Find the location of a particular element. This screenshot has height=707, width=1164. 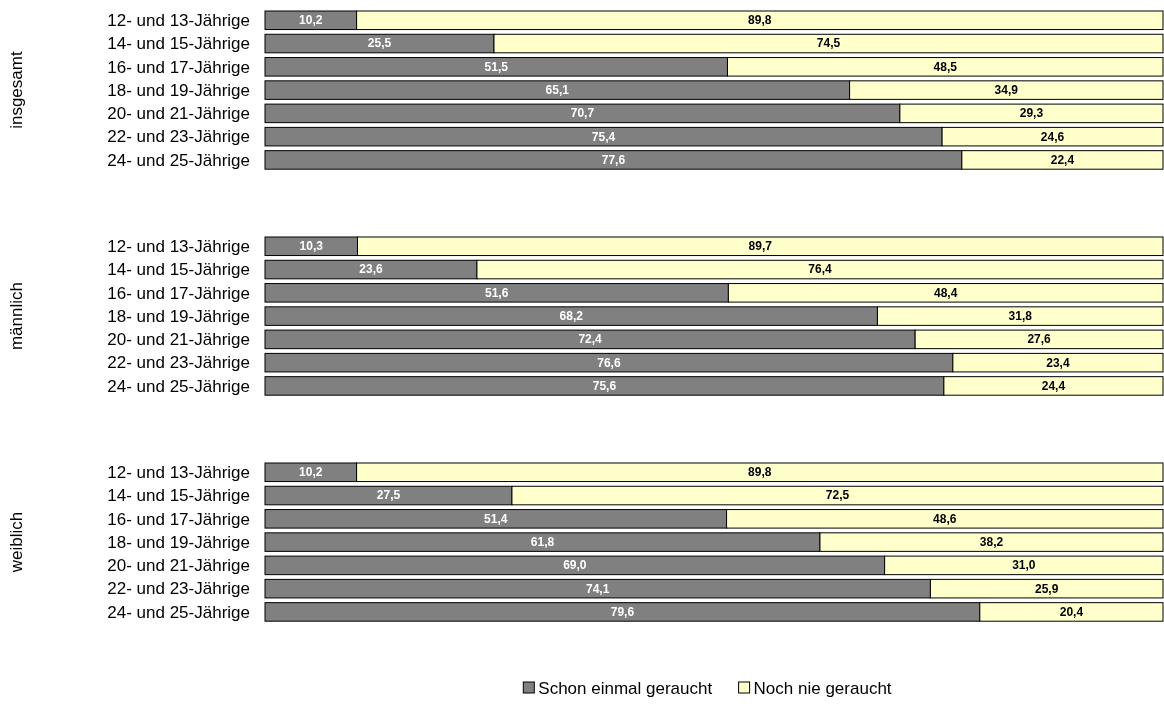

data-label: 69,0 is located at coordinates (575, 565).